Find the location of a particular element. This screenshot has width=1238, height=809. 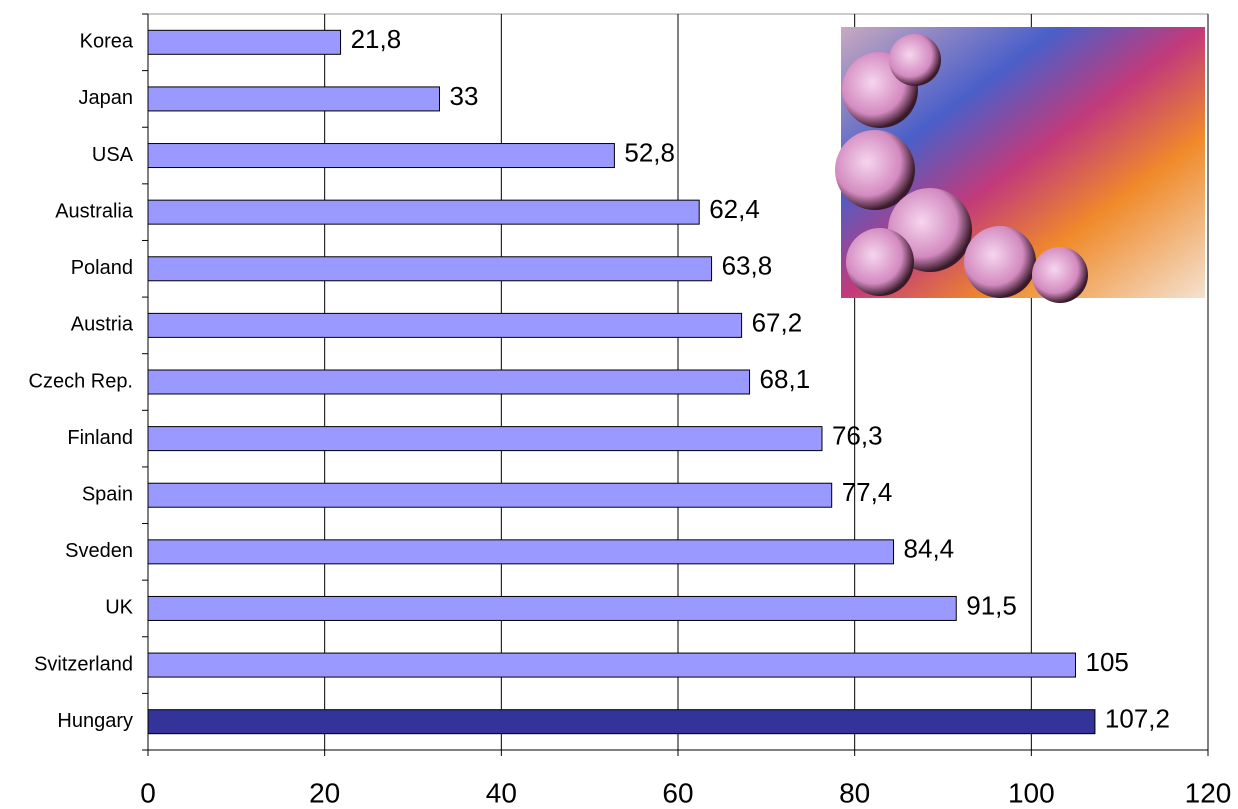

value-label: 107,2 is located at coordinates (1137, 719).